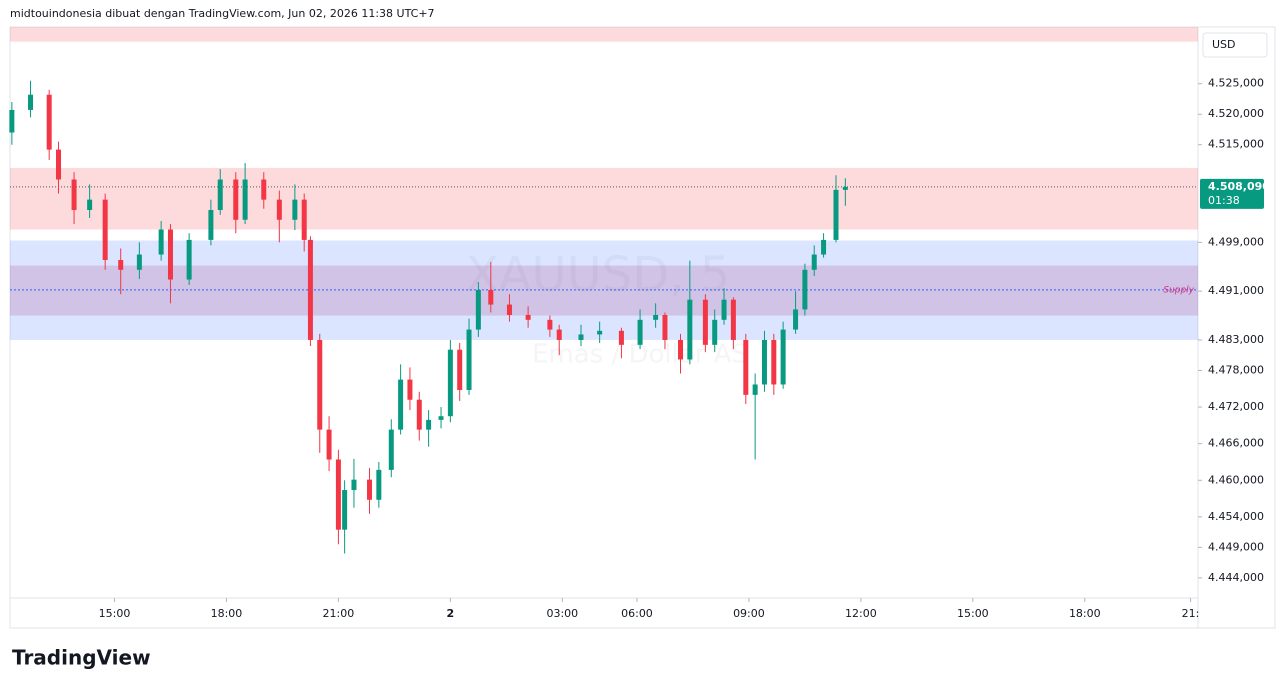 Image resolution: width=1281 pixels, height=692 pixels. Describe the element at coordinates (1236, 443) in the screenshot. I see `y-tick-label: 4.466,000` at that location.